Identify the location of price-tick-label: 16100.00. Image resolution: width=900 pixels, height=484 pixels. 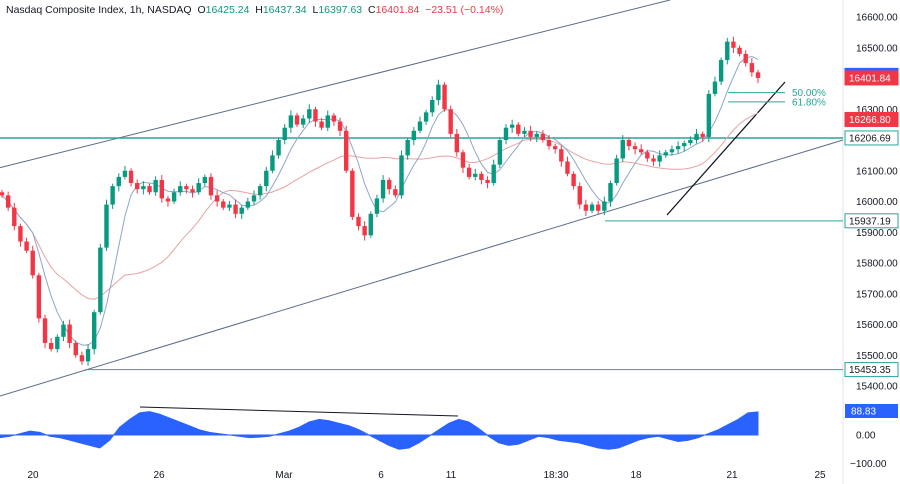
(877, 171).